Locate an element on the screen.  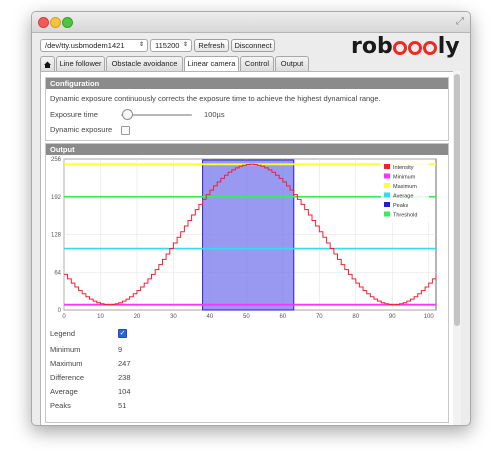
stat-maximum-value: 247 is located at coordinates (124, 363).